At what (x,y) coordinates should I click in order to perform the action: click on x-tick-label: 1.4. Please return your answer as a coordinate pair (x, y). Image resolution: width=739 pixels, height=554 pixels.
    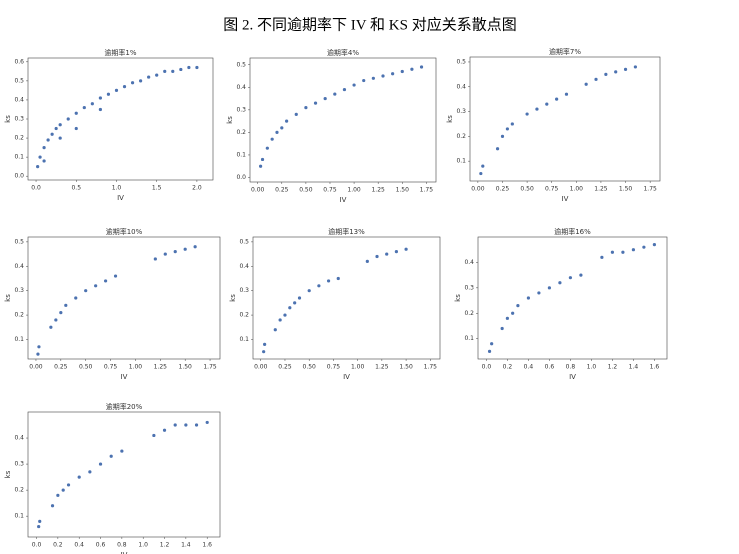
    Looking at the image, I should click on (186, 545).